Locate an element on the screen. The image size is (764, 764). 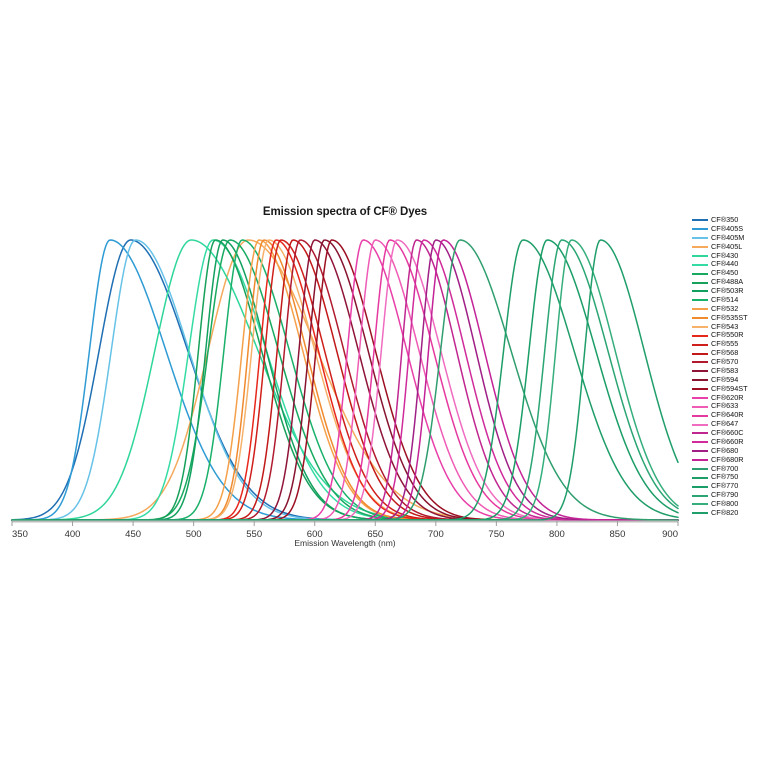
legend-item-label: CF®570 is located at coordinates (725, 361).